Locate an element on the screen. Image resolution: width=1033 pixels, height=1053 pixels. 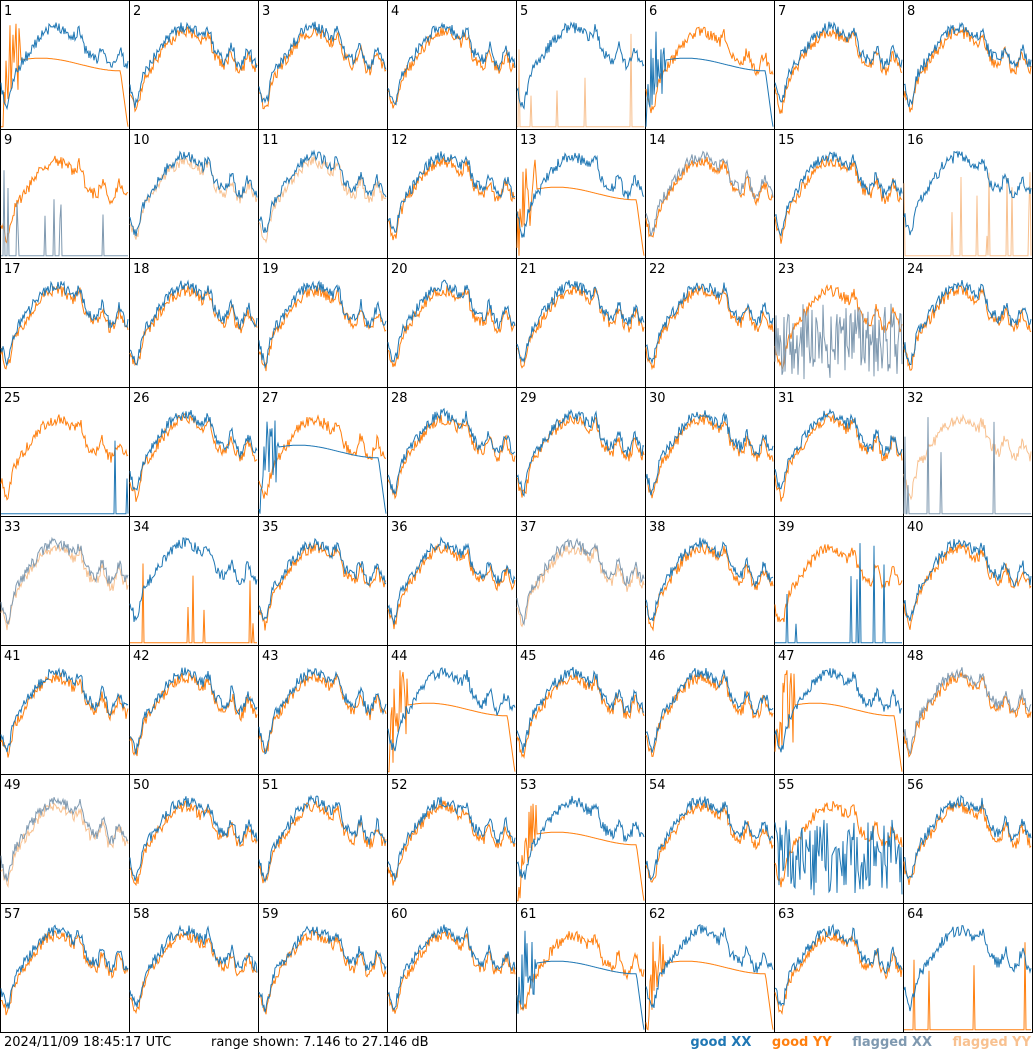
panel-label: 16 is located at coordinates (915, 140).